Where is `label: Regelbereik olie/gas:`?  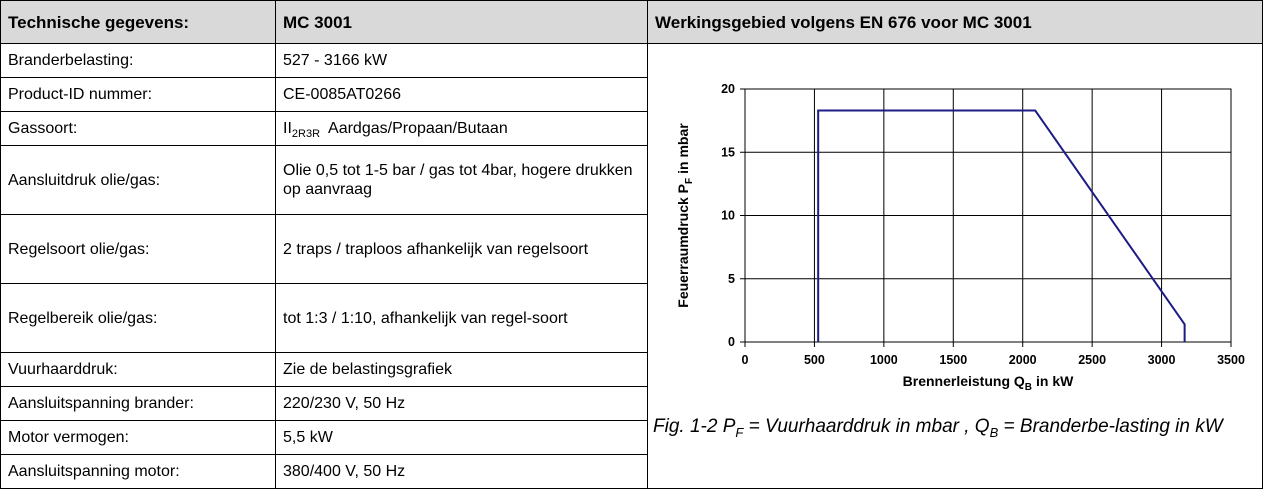 label: Regelbereik olie/gas: is located at coordinates (138, 318).